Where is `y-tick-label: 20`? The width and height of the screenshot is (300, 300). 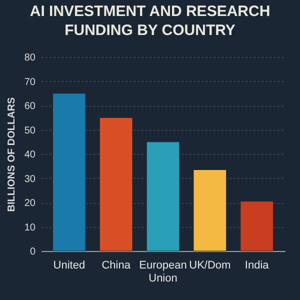 y-tick-label: 20 is located at coordinates (30, 203).